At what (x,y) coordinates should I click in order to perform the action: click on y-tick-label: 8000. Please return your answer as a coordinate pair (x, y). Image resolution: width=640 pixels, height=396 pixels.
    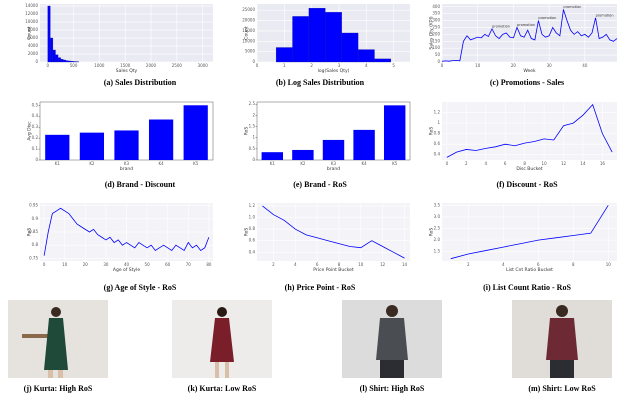
    Looking at the image, I should click on (33, 29).